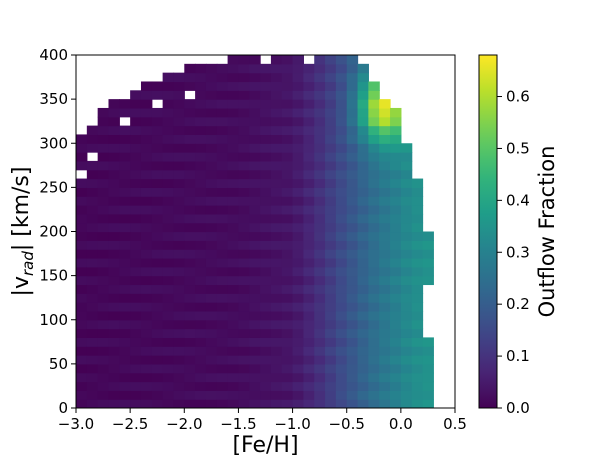  Describe the element at coordinates (57, 231) in the screenshot. I see `y-axis: 0 50 100 150 200 250 300 350 400` at that location.